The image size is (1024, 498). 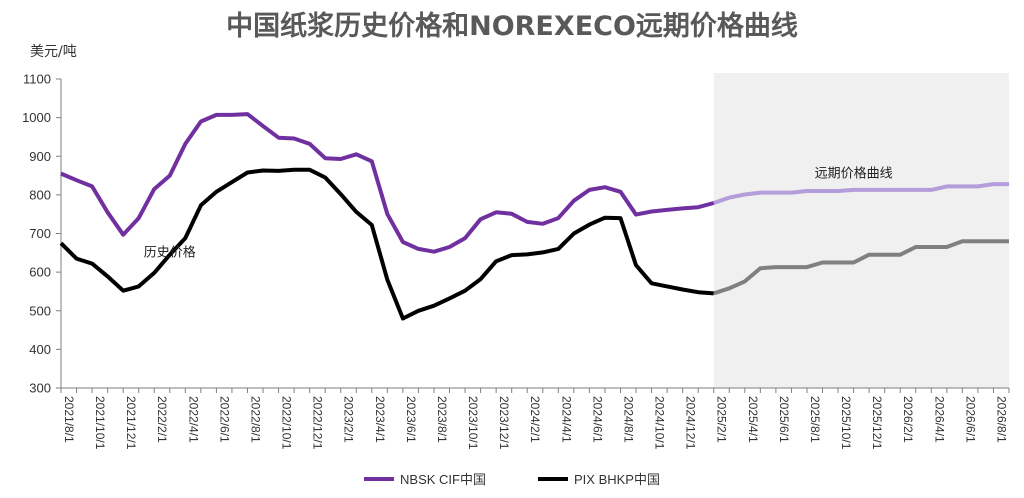 I want to click on x-tick-label: 2025/8/1, so click(x=815, y=419).